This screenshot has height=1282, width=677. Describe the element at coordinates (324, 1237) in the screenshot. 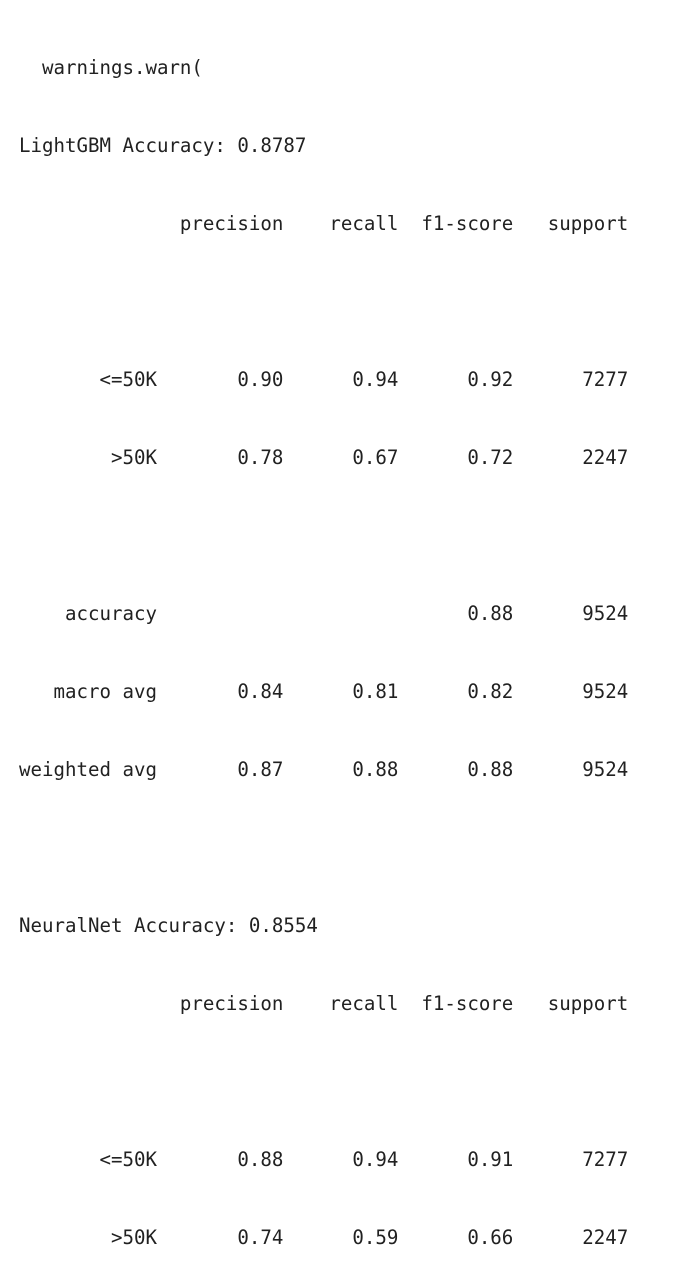

I see `neuralnet-report-row: >50K 0.74 0.59 0.66 2247` at that location.